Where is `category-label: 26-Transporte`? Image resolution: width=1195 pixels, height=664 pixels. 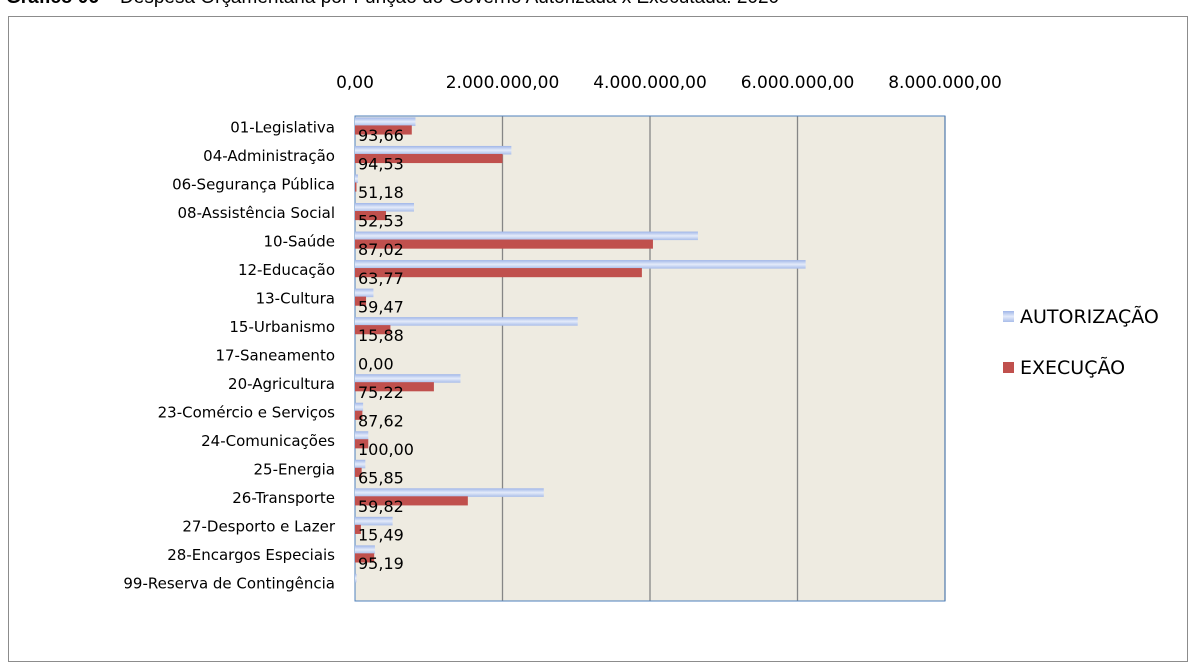
category-label: 26-Transporte is located at coordinates (283, 498).